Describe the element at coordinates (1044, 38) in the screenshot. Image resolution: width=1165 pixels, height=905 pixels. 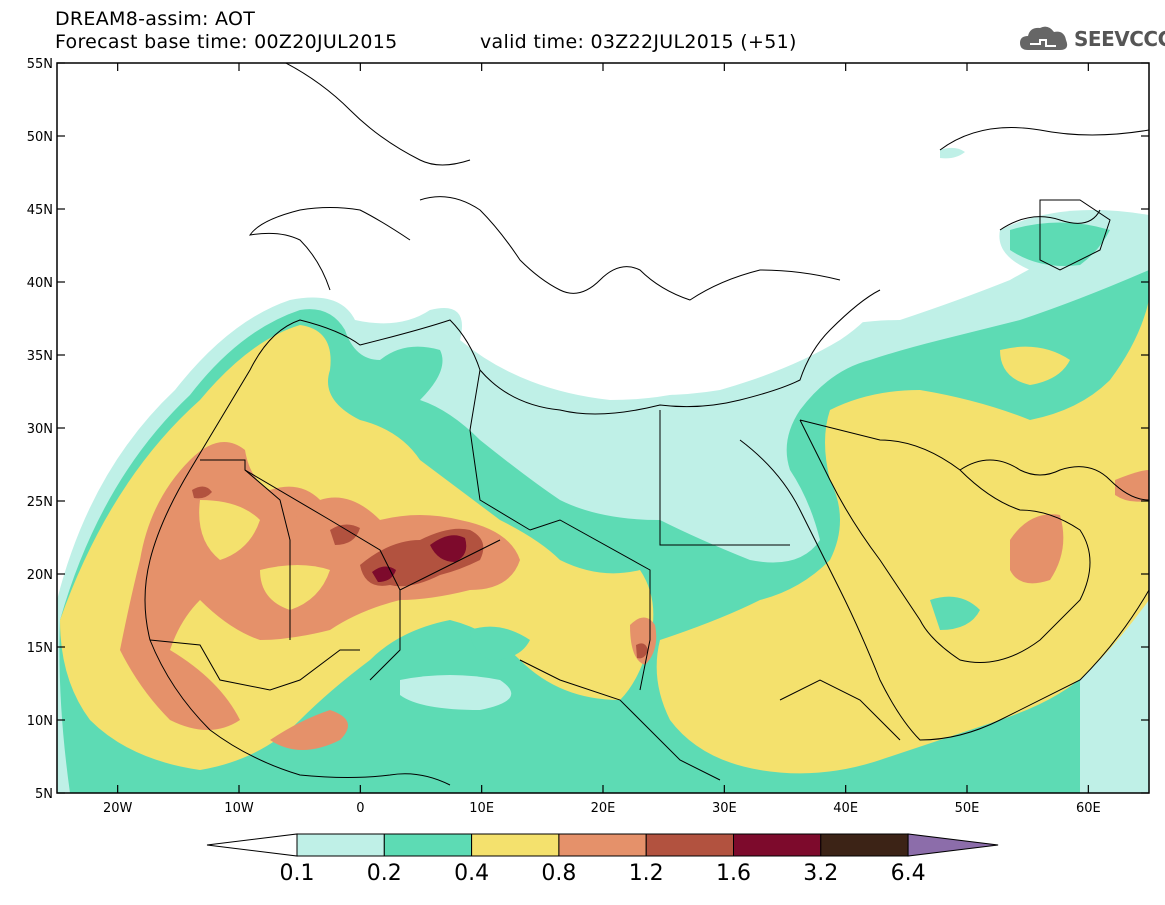
I see `cloud-icon` at that location.